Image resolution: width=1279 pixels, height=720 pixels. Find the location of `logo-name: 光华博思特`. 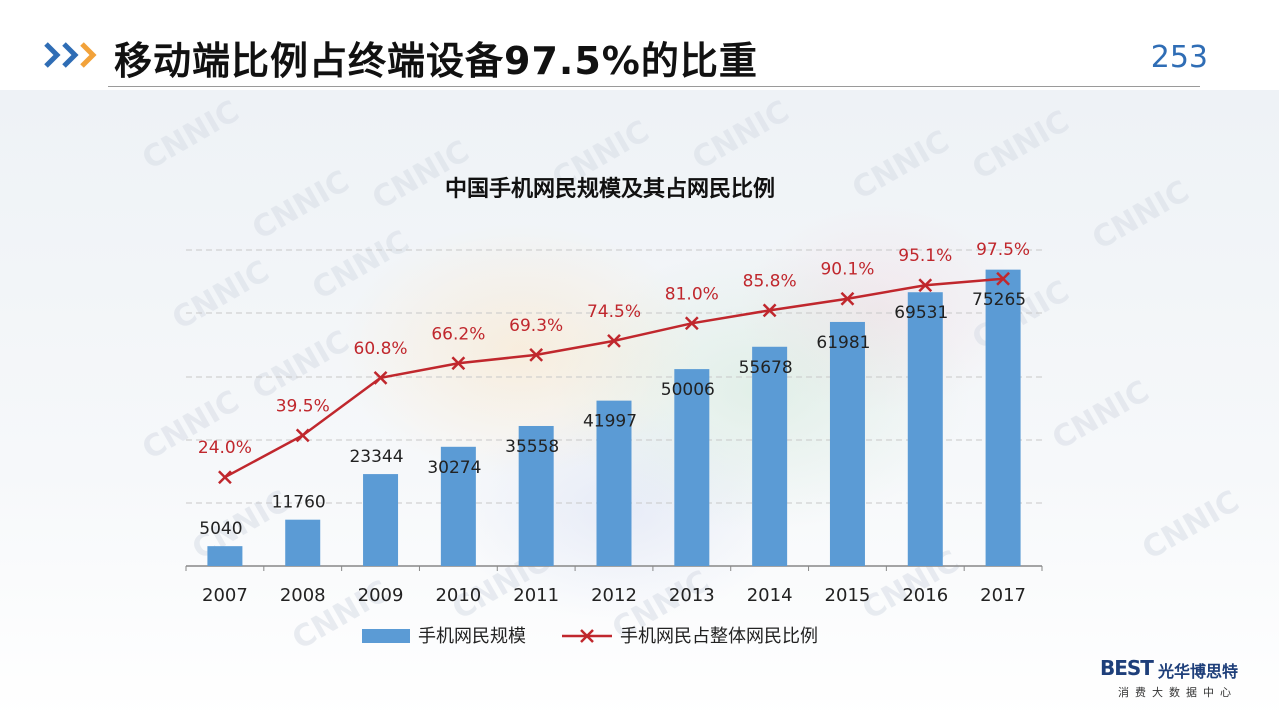

logo-name: 光华博思特 is located at coordinates (1198, 671).